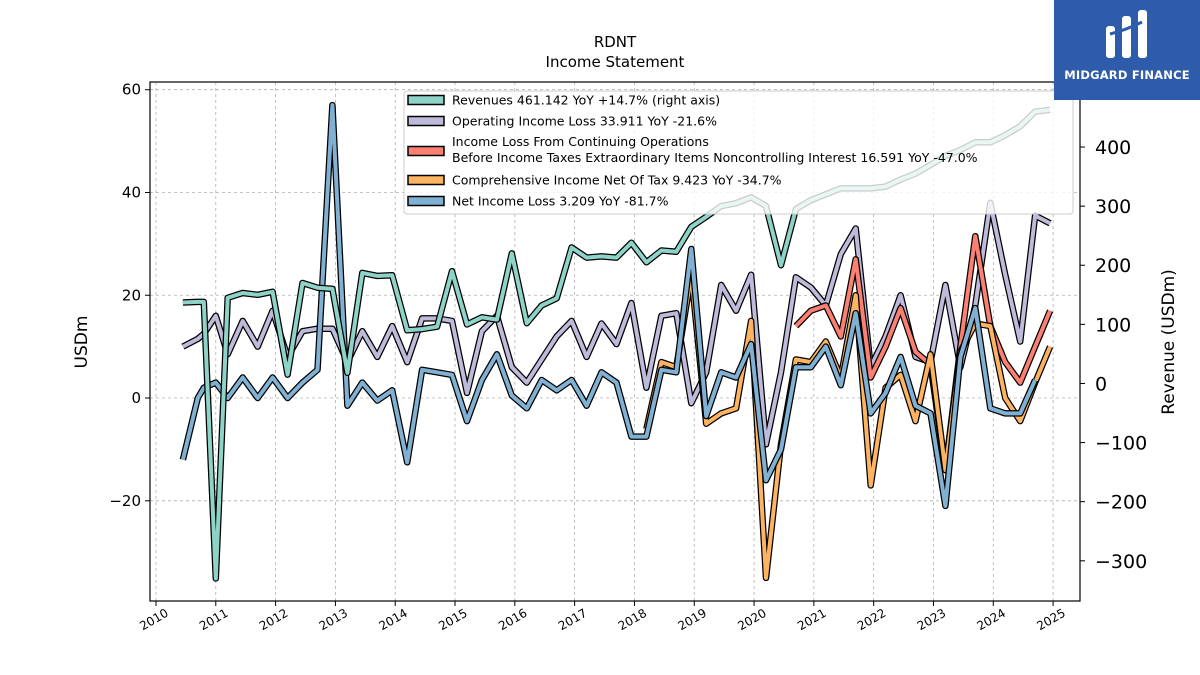  I want to click on y-tick-label-right: 300, so click(1113, 207).